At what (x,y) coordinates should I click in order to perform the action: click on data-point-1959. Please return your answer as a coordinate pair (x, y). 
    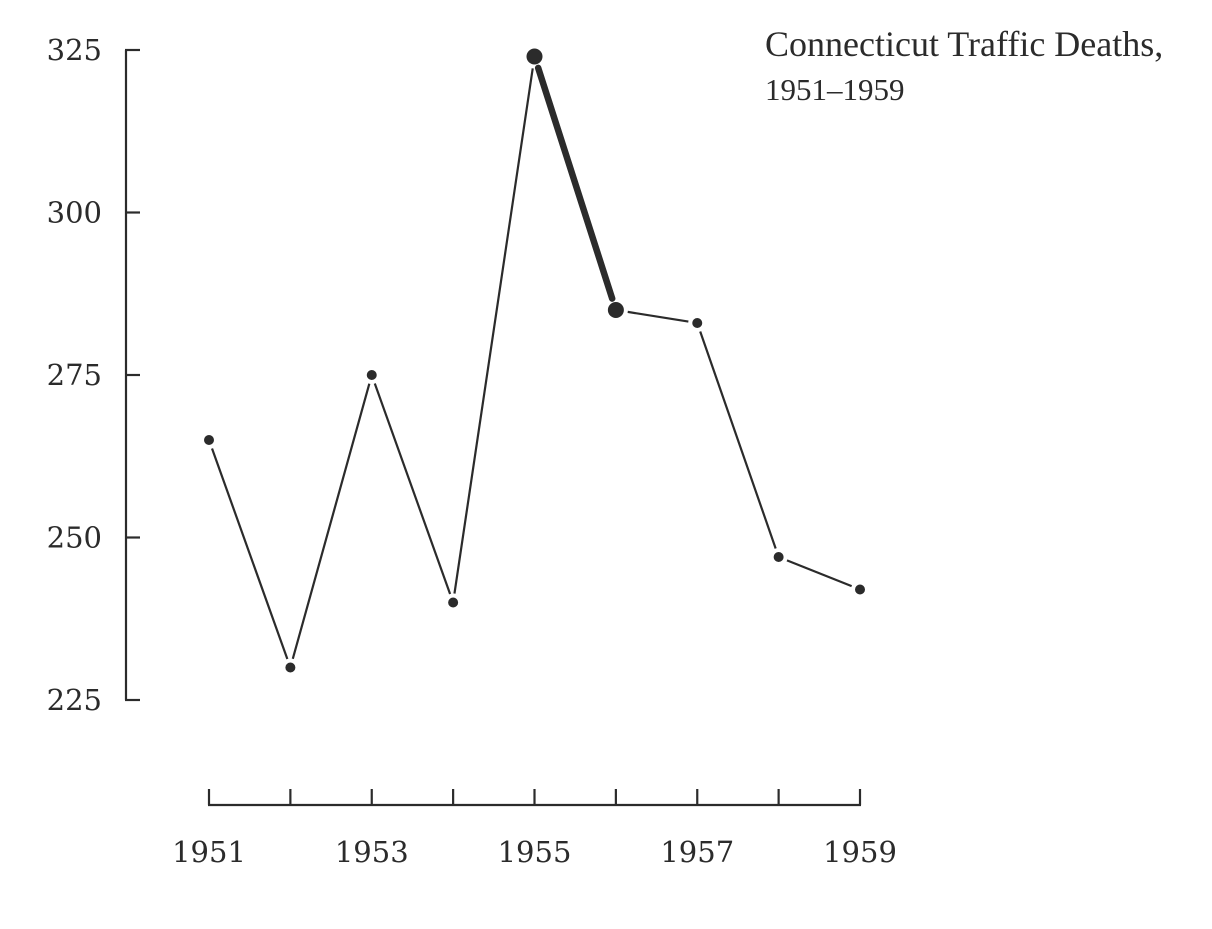
    Looking at the image, I should click on (860, 589).